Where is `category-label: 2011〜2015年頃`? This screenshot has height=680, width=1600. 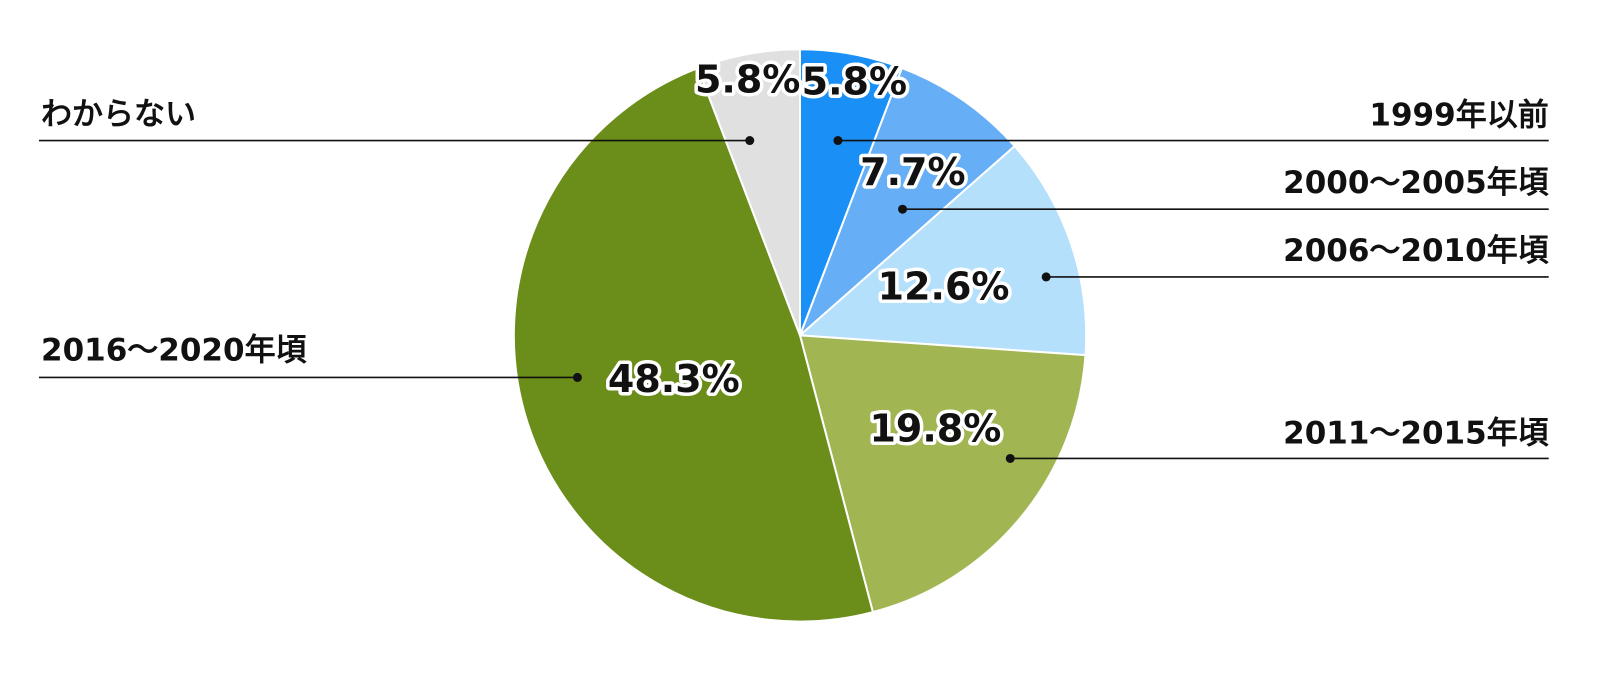 category-label: 2011〜2015年頃 is located at coordinates (1416, 433).